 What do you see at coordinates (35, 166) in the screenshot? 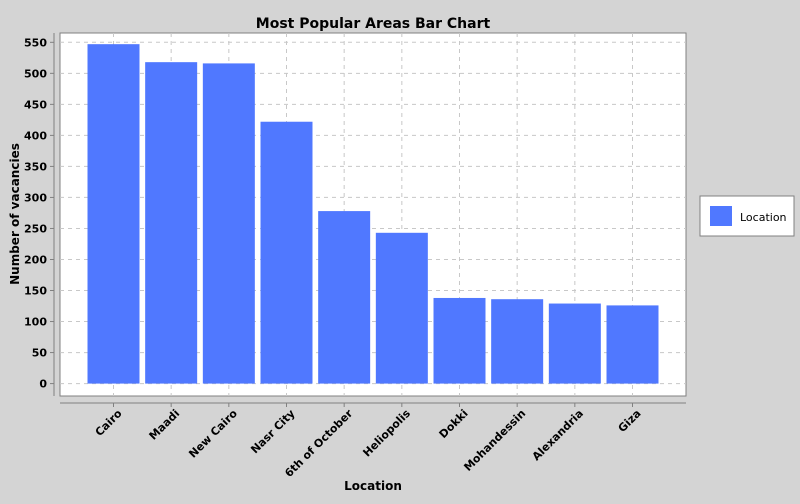
I see `y-tick-label: 350` at bounding box center [35, 166].